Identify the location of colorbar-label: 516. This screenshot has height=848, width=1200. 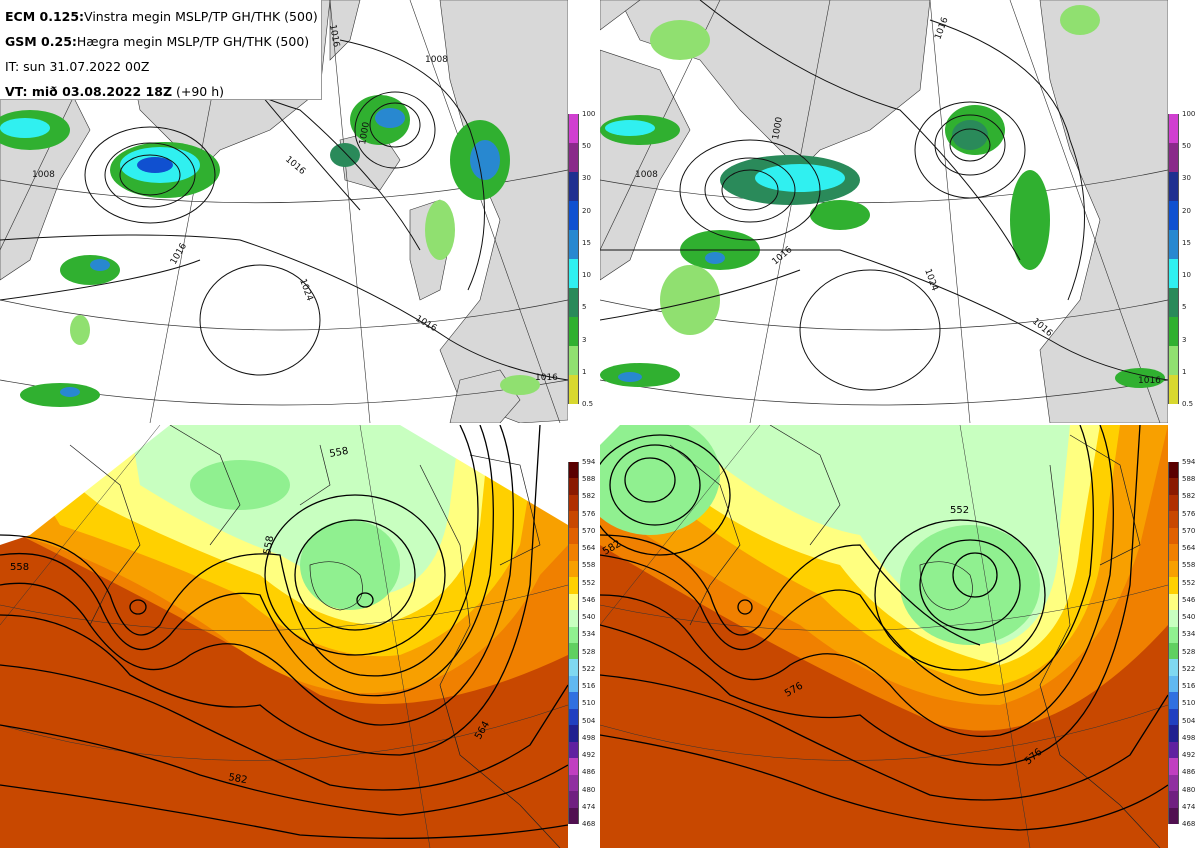
(1189, 686).